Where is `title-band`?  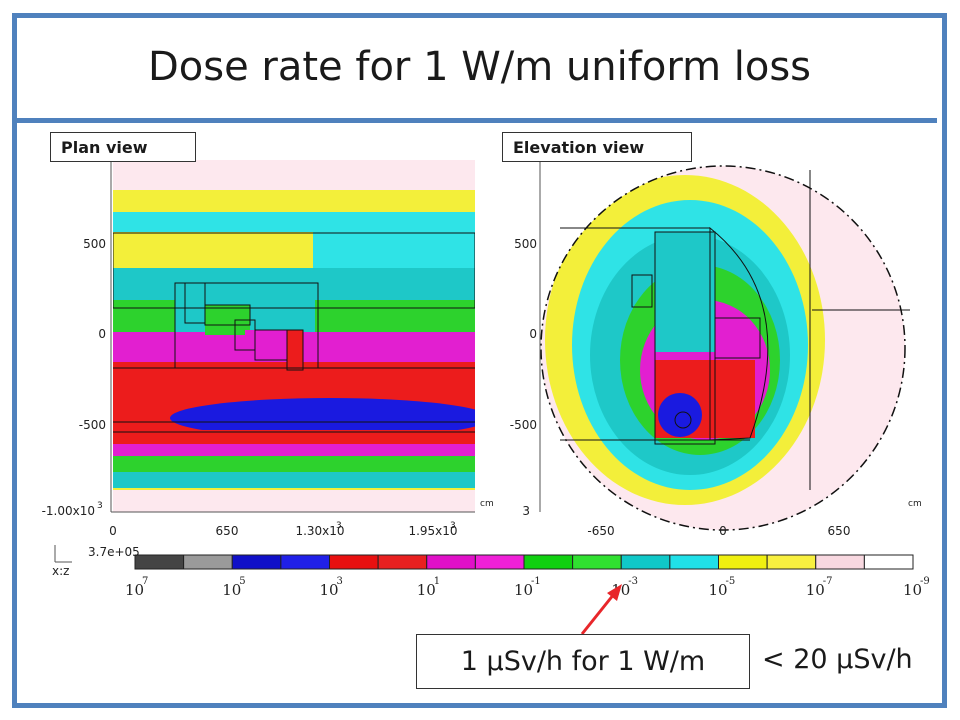
title-band is located at coordinates (474, 68).